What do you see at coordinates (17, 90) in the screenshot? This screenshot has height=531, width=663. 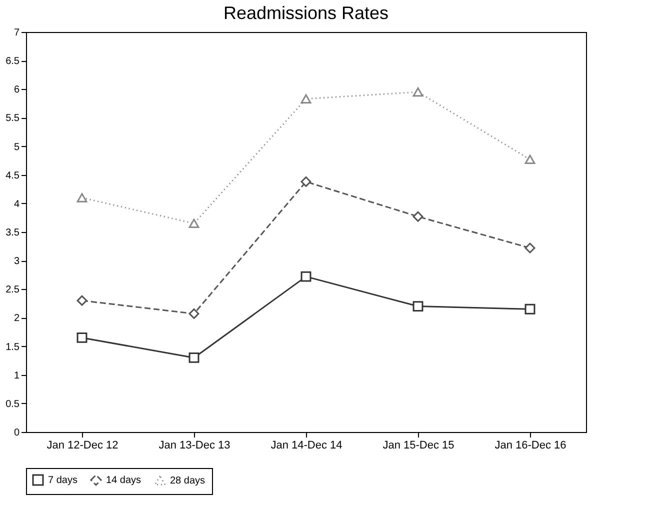 I see `y-tick-label: 6` at bounding box center [17, 90].